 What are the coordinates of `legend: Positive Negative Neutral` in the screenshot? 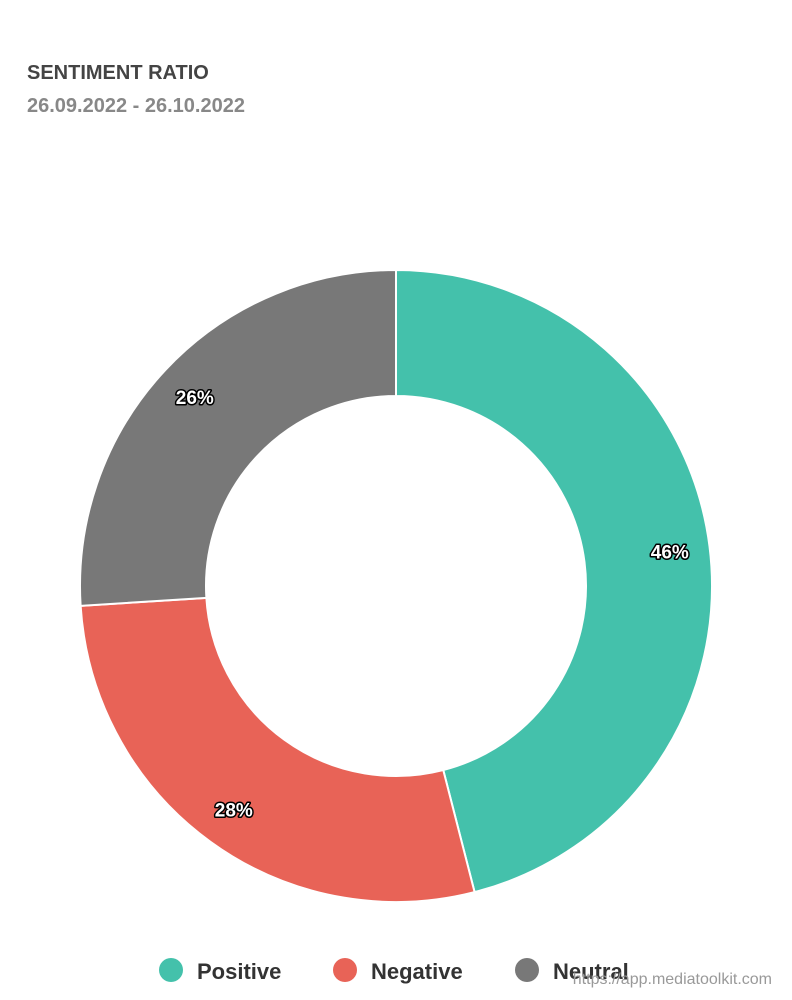 It's located at (394, 971).